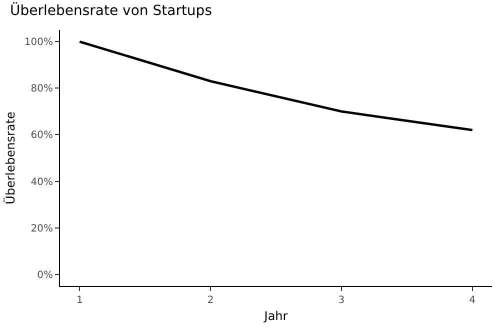  I want to click on y-tick-label: 100%, so click(38, 42).